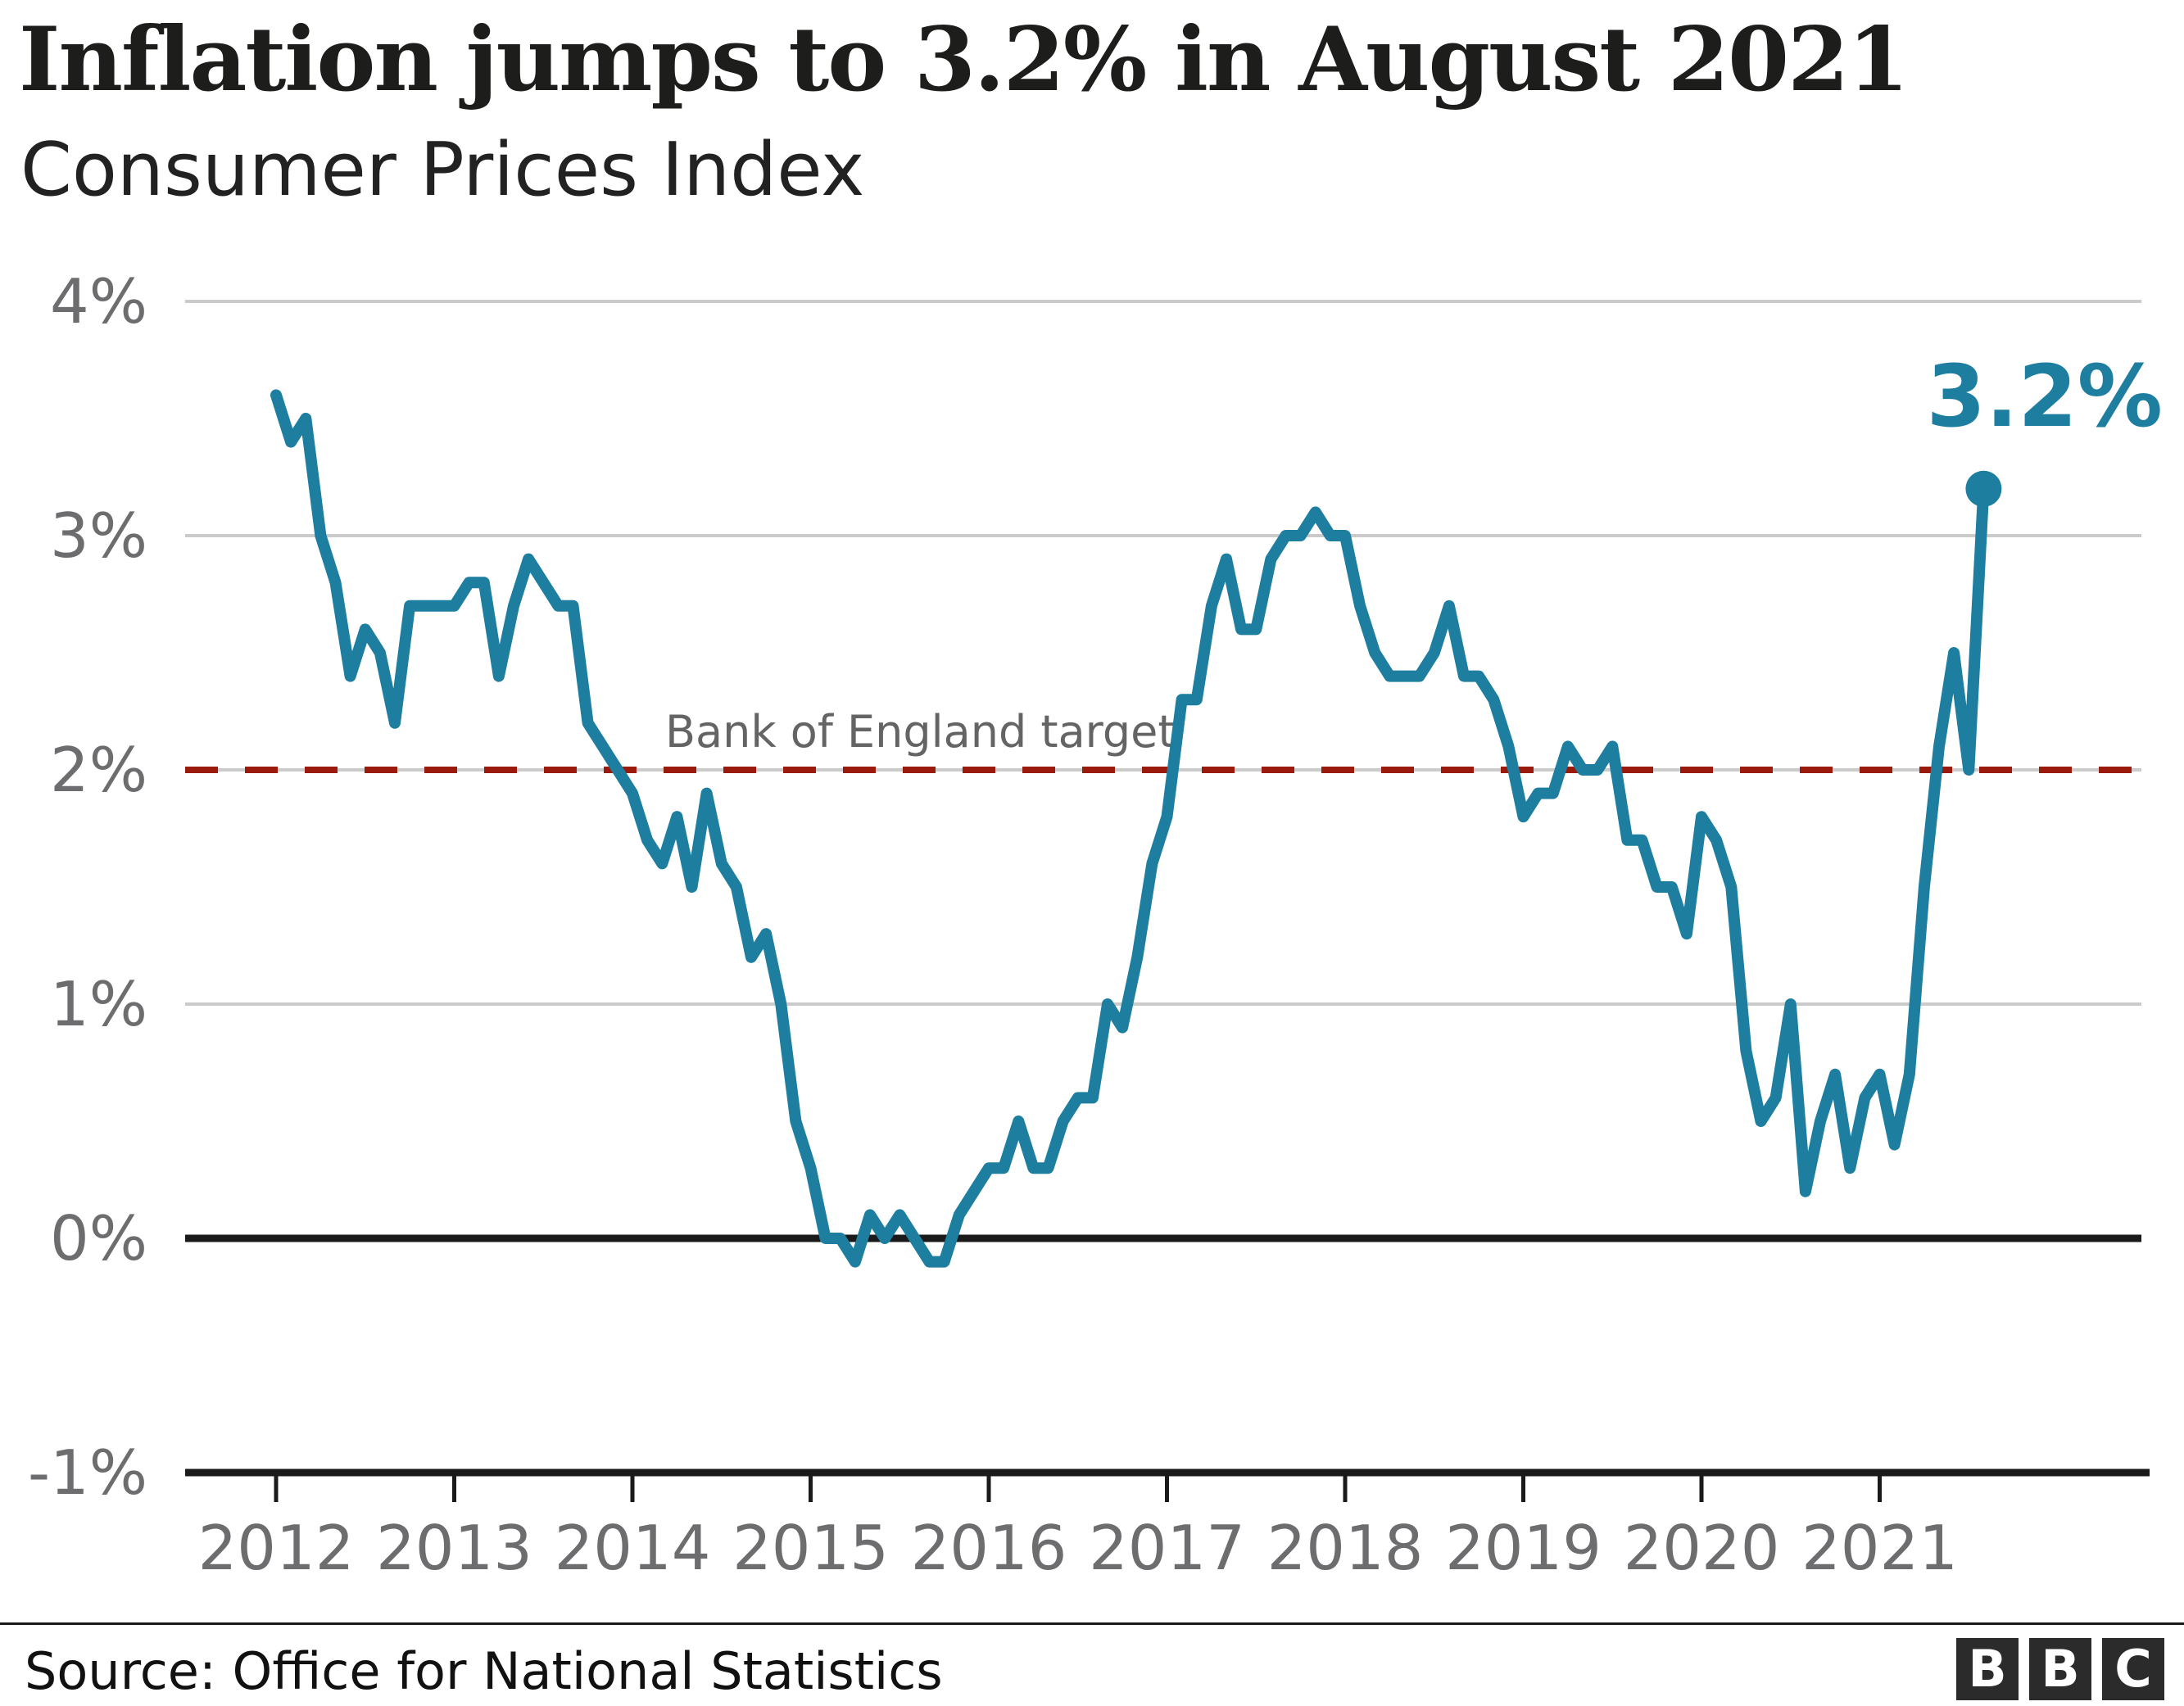 Image resolution: width=2184 pixels, height=1706 pixels. I want to click on bbc-logo-block-1: B, so click(1988, 1669).